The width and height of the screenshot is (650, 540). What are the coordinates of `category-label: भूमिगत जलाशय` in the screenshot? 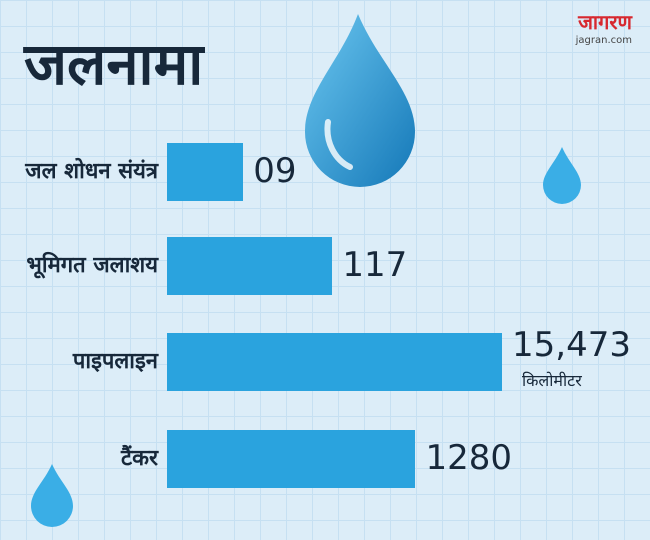 It's located at (92, 265).